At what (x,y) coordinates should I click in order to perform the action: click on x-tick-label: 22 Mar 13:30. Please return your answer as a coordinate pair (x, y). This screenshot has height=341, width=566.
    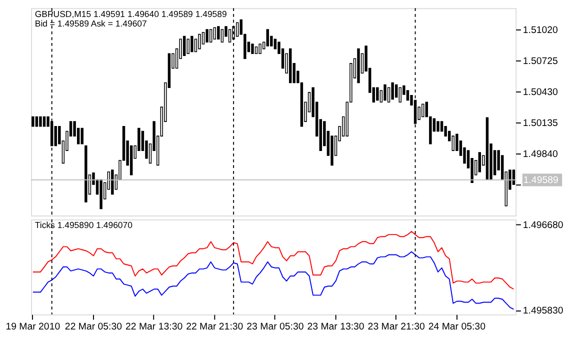
    Looking at the image, I should click on (155, 326).